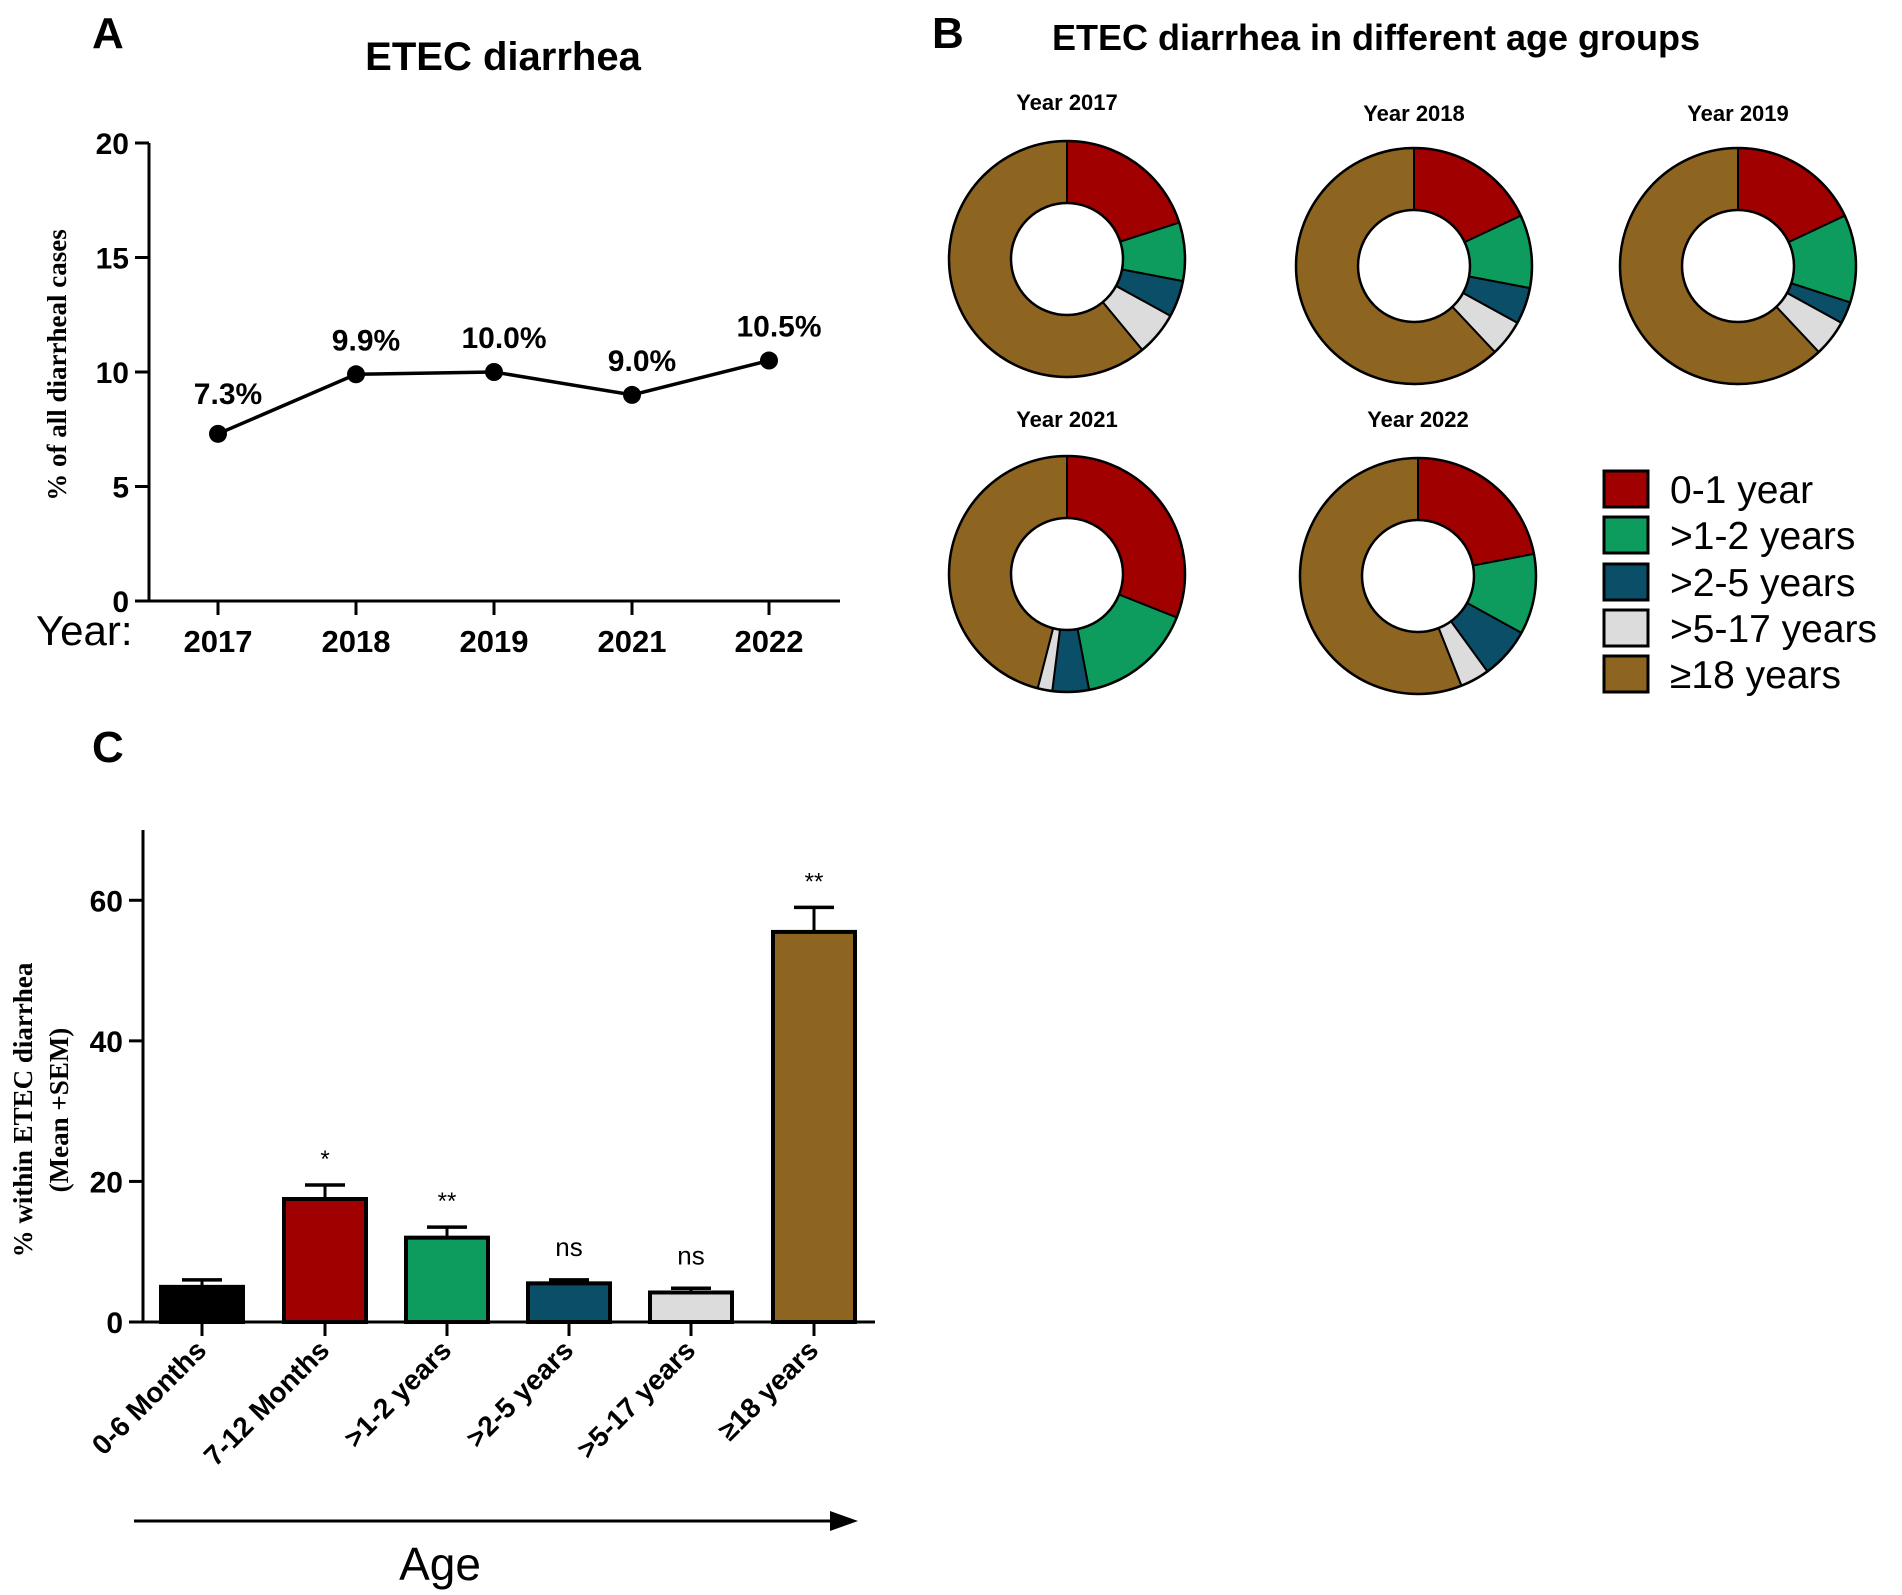  What do you see at coordinates (440, 1564) in the screenshot?
I see `panel-c-x-axis-label: Age` at bounding box center [440, 1564].